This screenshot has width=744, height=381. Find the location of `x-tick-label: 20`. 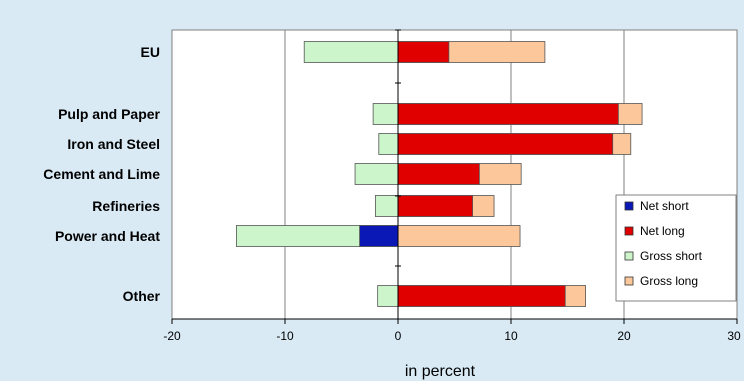

x-tick-label: 20 is located at coordinates (624, 336).